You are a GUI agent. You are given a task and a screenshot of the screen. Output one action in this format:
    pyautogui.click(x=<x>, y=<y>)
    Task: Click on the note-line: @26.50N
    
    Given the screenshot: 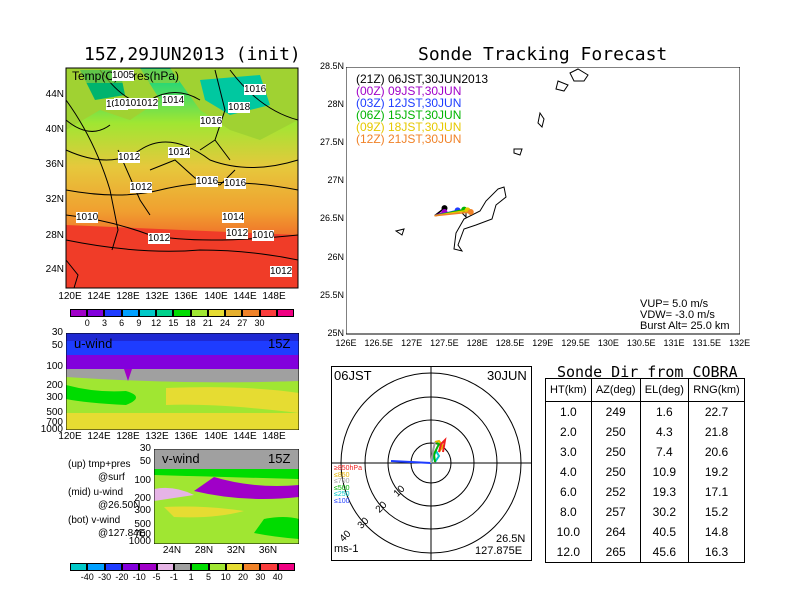 What is the action you would take?
    pyautogui.click(x=119, y=505)
    